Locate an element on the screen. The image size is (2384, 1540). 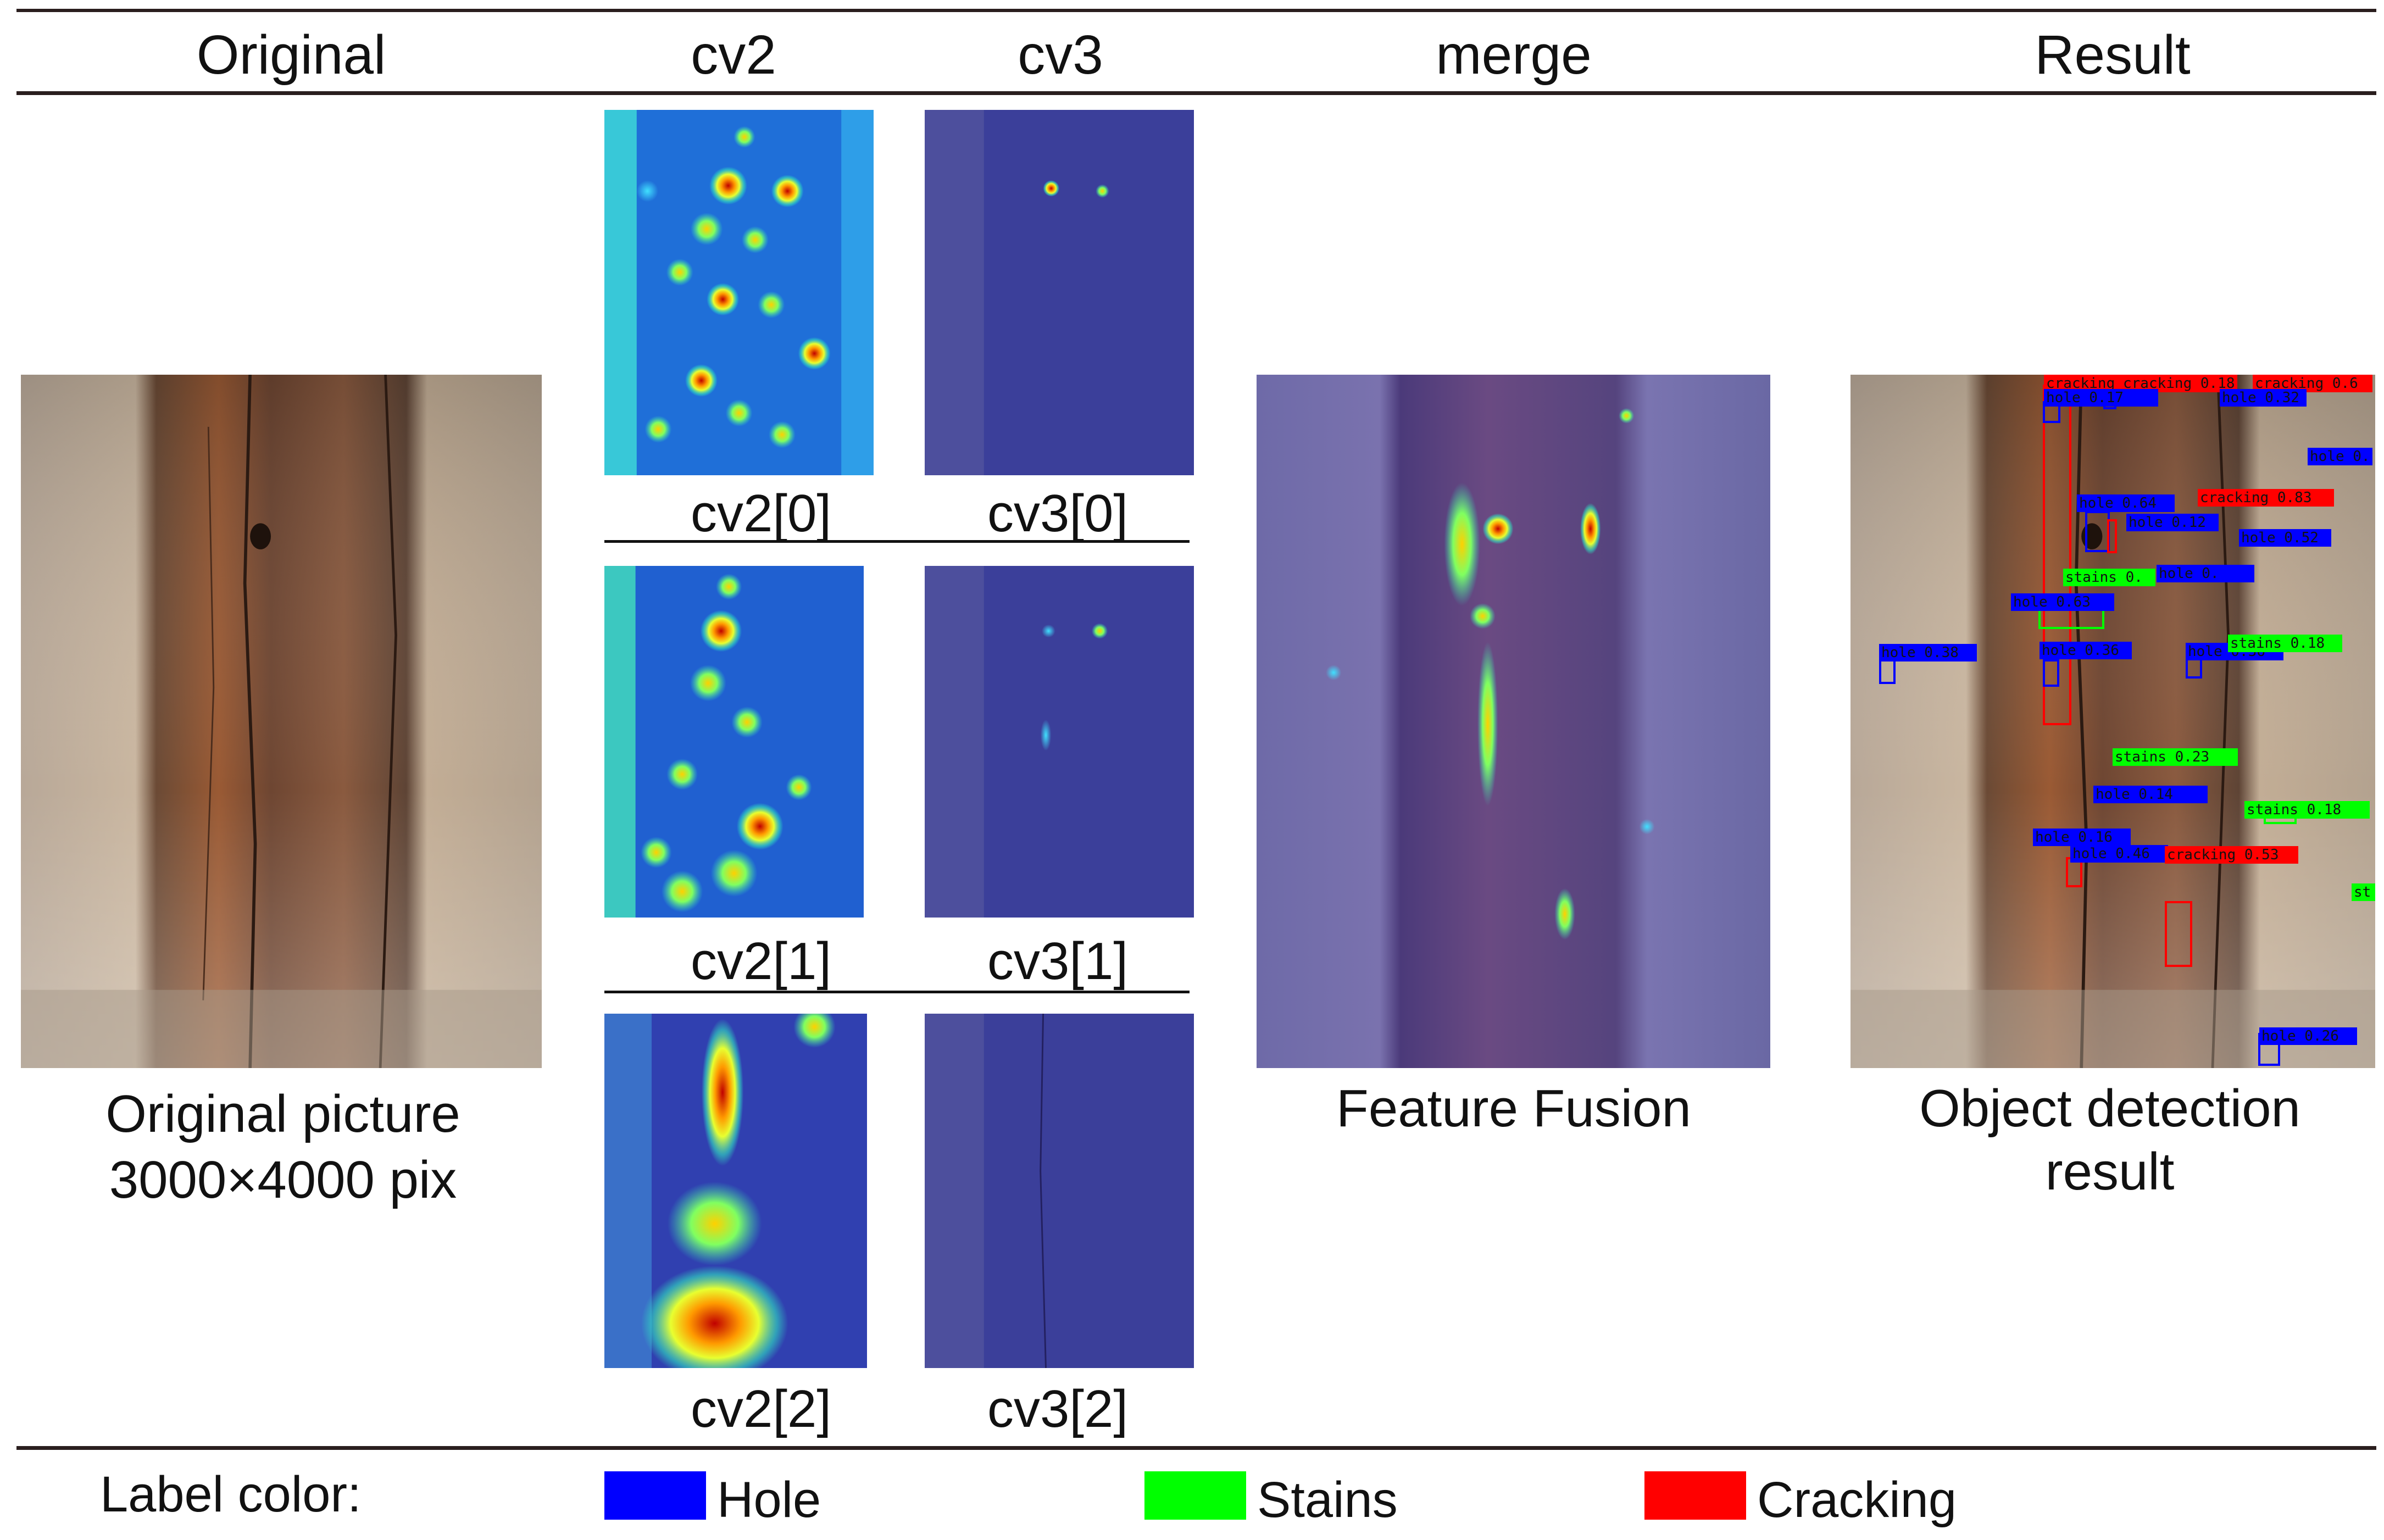
header-original: Original is located at coordinates (291, 55).